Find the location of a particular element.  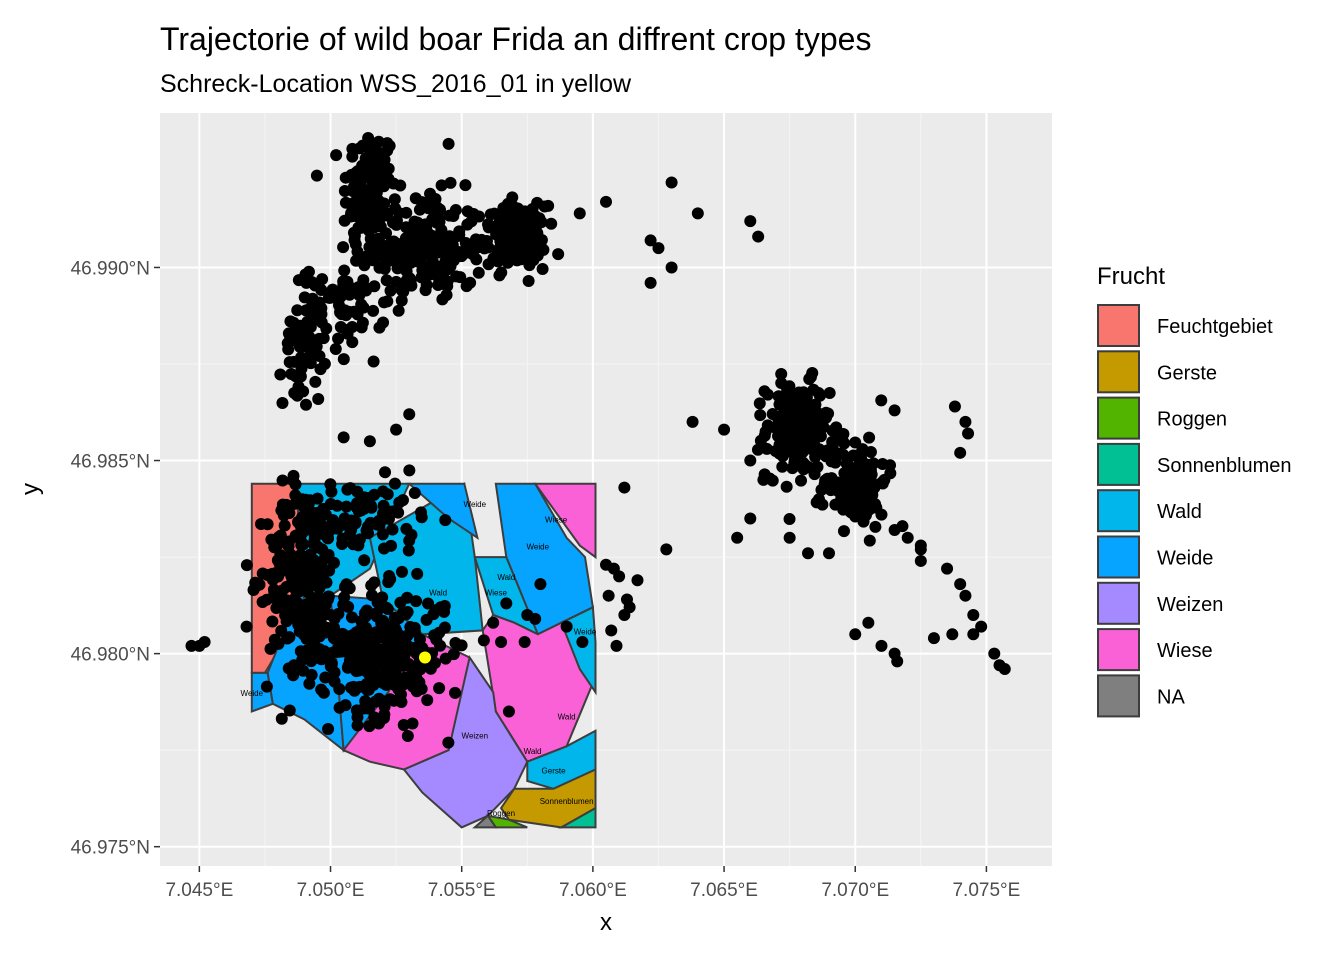

field-label: Weide is located at coordinates (538, 546).